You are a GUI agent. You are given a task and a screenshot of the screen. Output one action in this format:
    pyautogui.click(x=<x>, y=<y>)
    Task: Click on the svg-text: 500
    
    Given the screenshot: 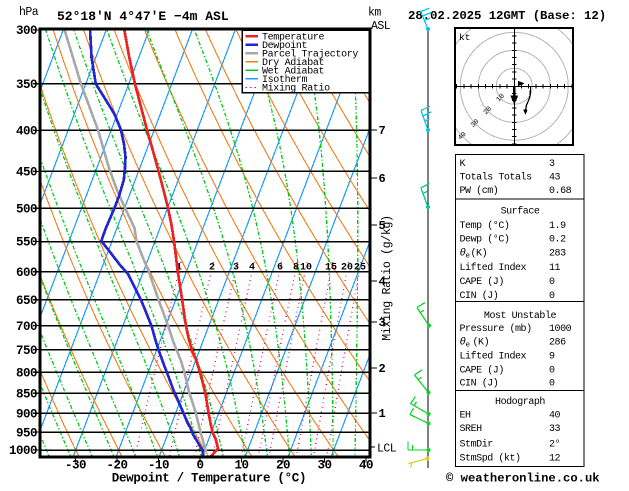 What is the action you would take?
    pyautogui.click(x=26, y=209)
    